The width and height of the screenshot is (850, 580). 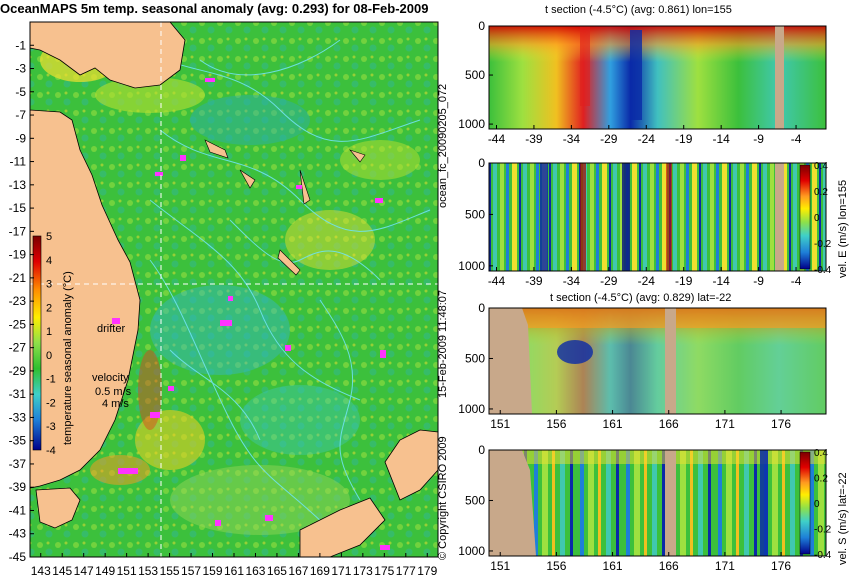 I want to click on map-colorbar-ticks: 5 4 3 2 1 0 -1 -2 -3 -4, so click(x=51, y=344).